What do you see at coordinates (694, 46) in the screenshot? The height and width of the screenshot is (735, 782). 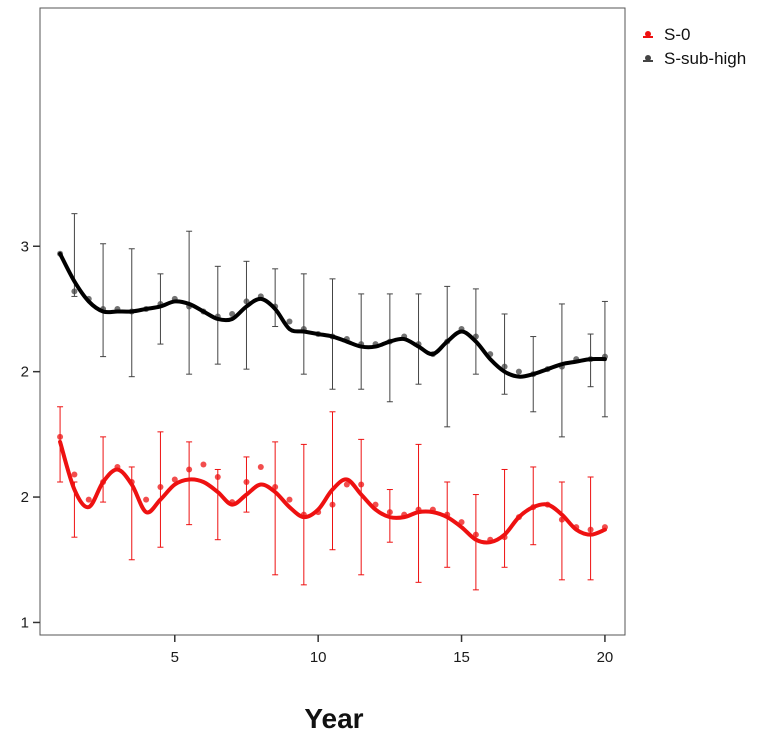 I see `legend: S-0 S-sub-high` at bounding box center [694, 46].